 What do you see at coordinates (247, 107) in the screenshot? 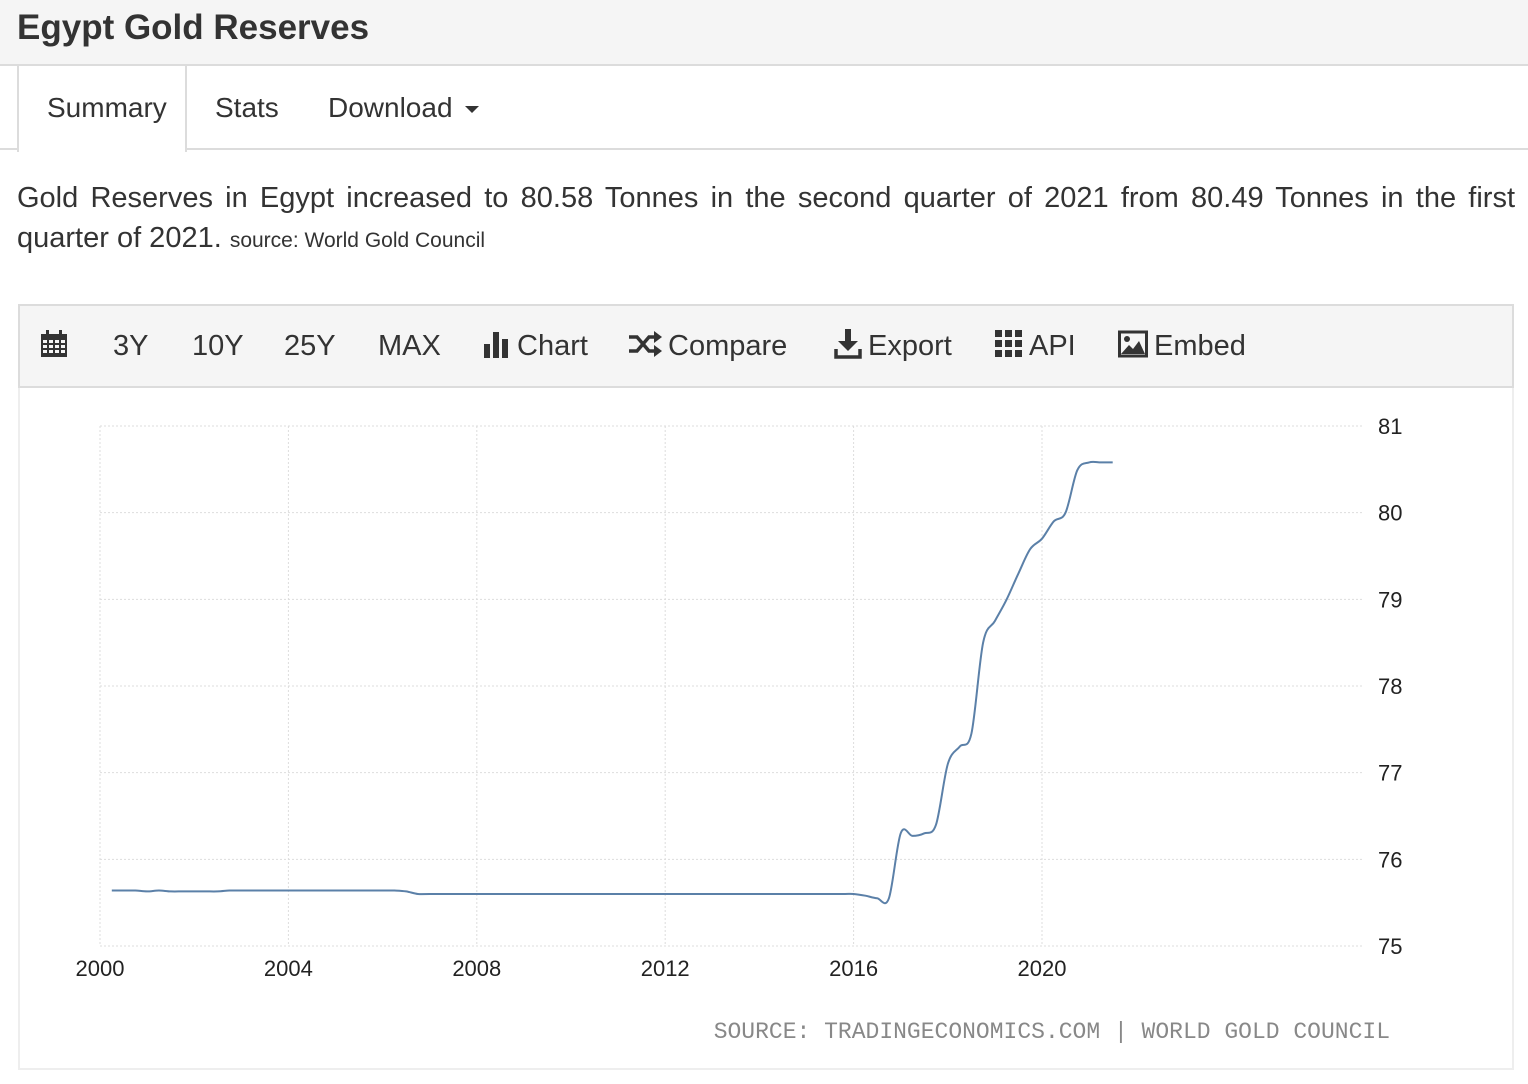
I see `tab-stats: Stats` at bounding box center [247, 107].